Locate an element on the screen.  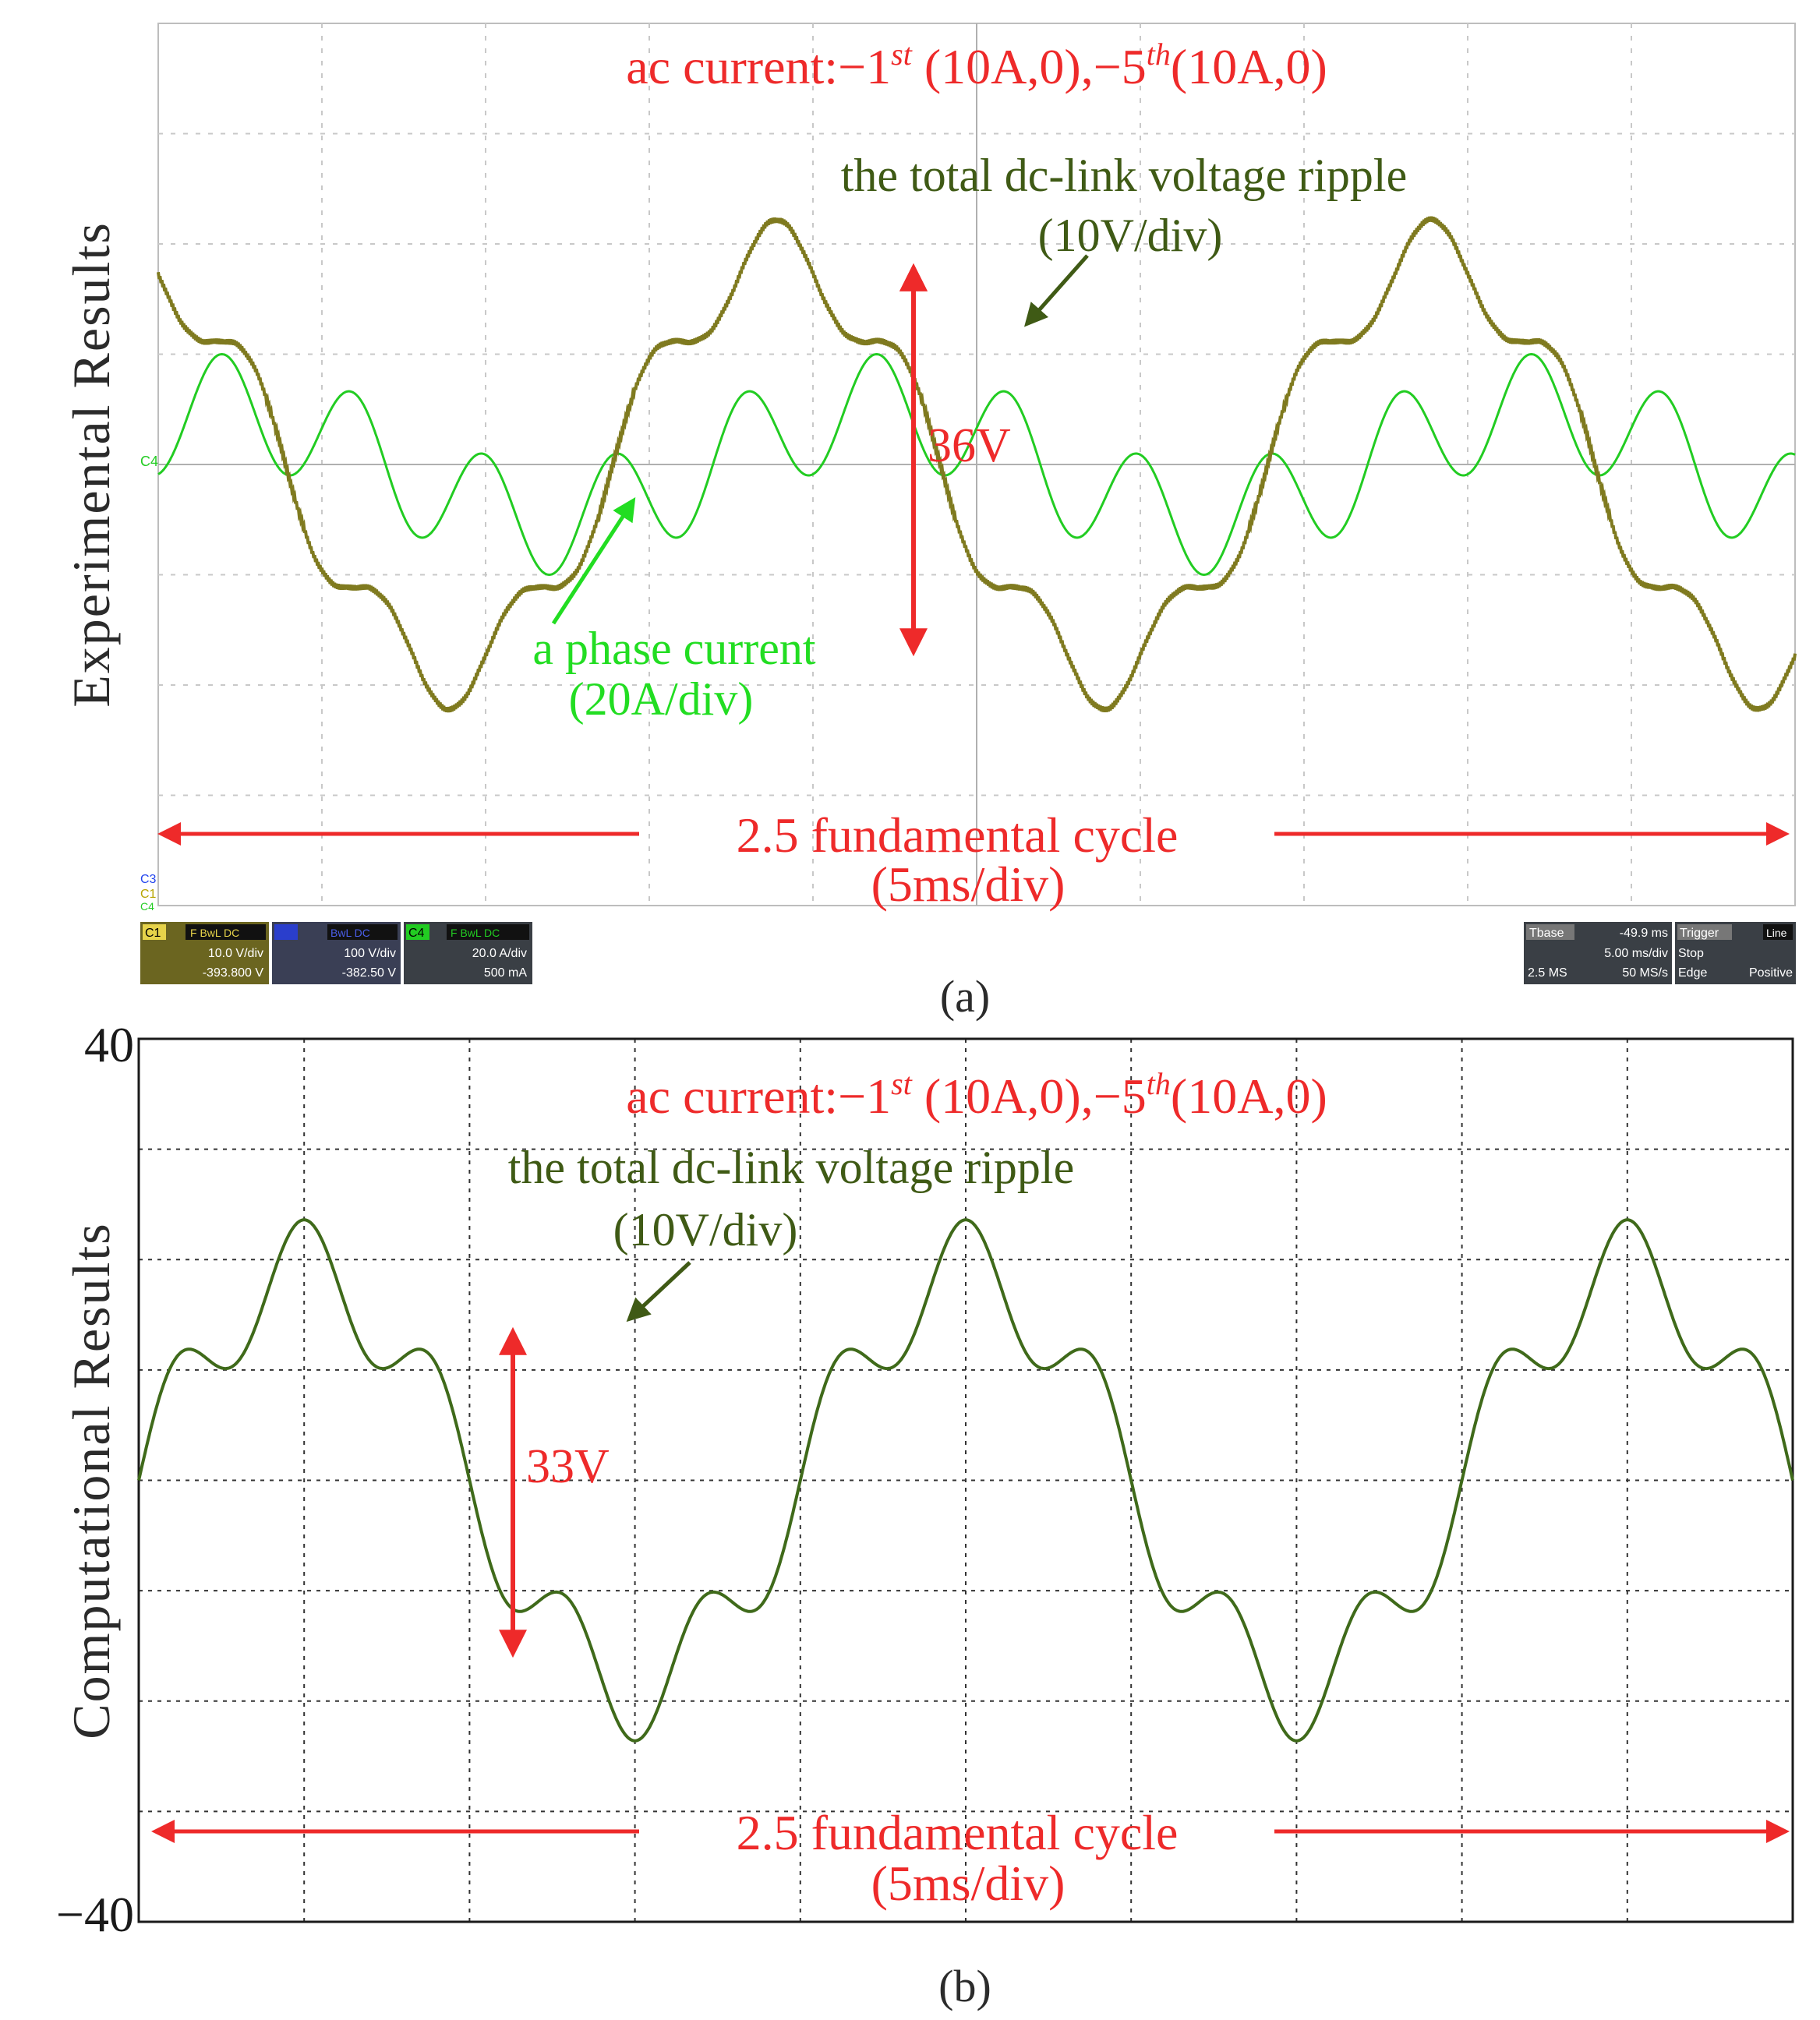
scope-c1-mode-bg is located at coordinates (226, 932).